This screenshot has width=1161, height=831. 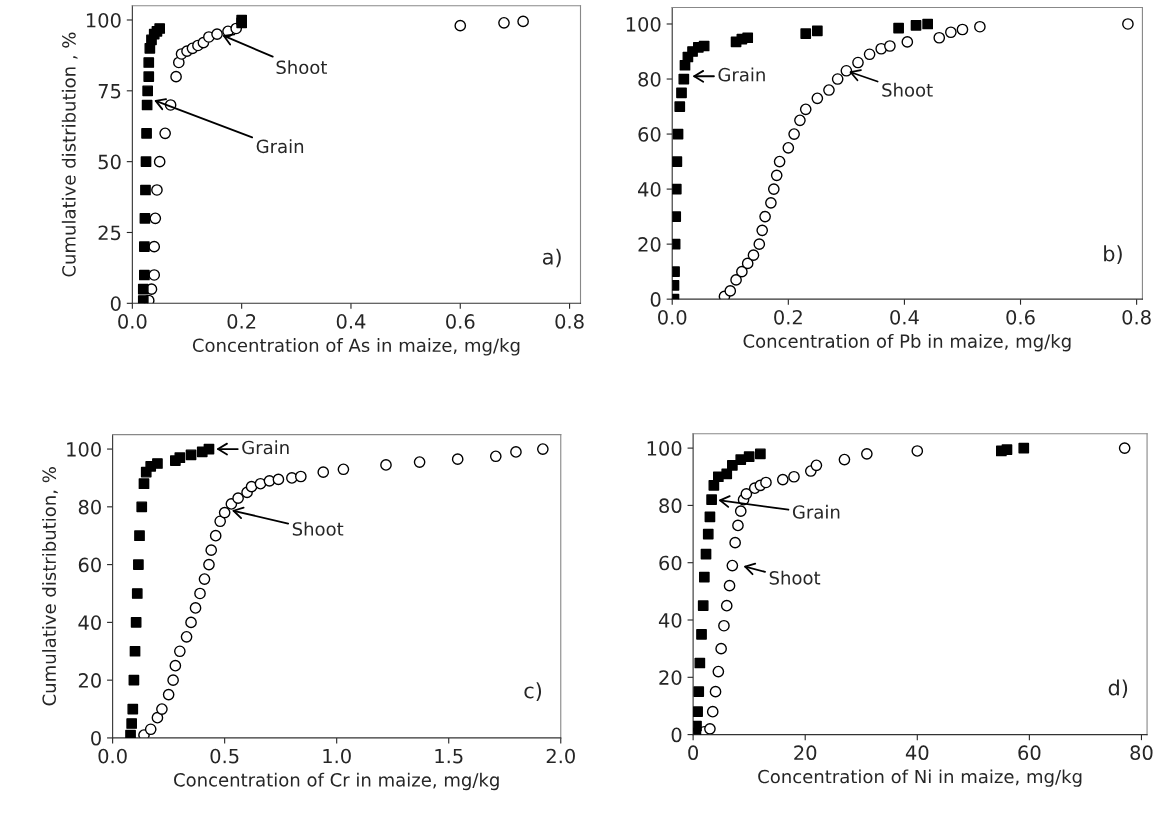 What do you see at coordinates (1118, 688) in the screenshot?
I see `annotation: d)` at bounding box center [1118, 688].